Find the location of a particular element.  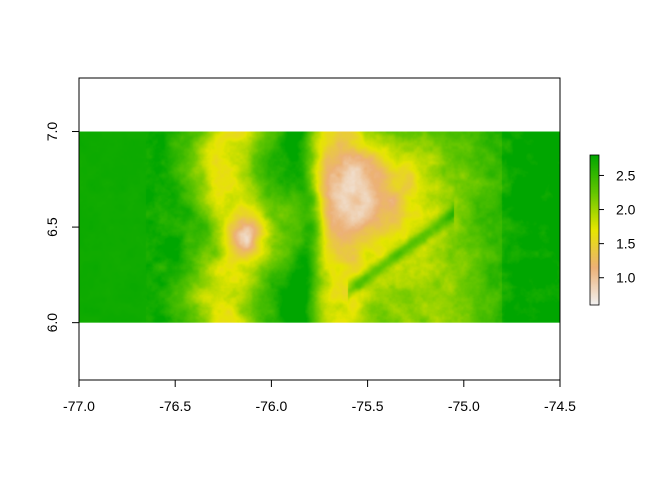

y-tick-label: 7.0 is located at coordinates (52, 132).